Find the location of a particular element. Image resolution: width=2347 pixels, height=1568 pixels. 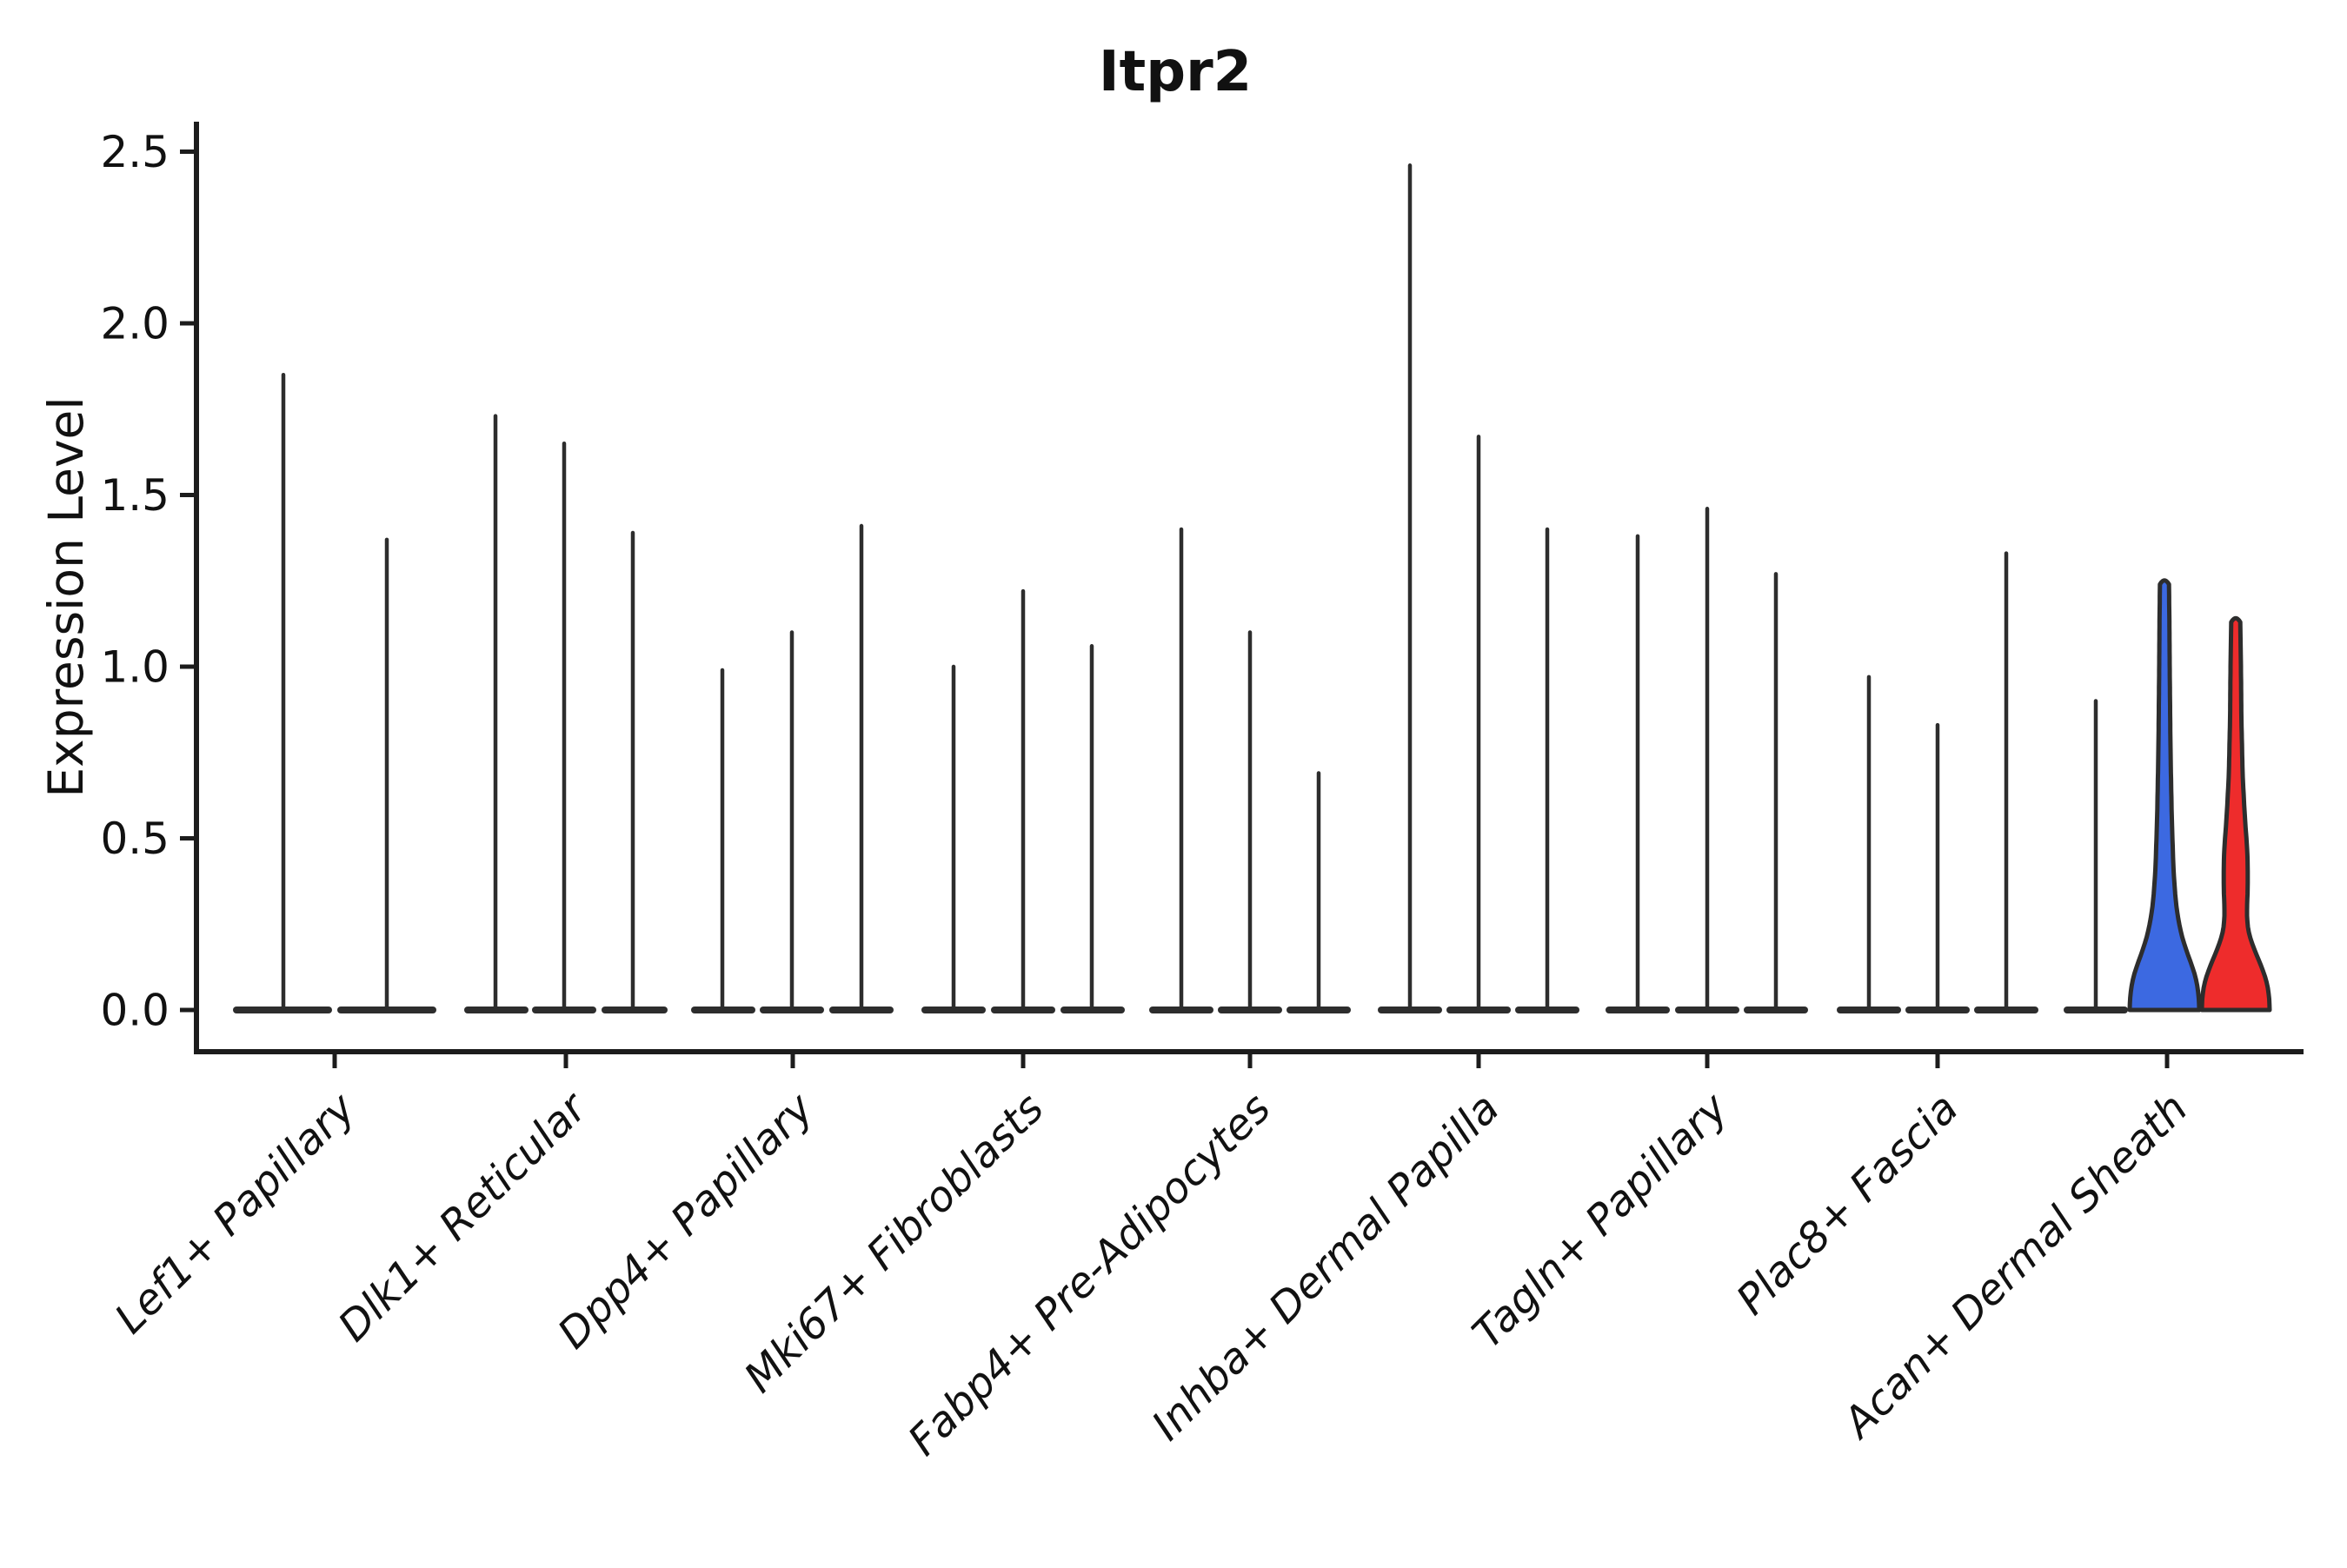

y-tick-label: 1.5 is located at coordinates (135, 495).